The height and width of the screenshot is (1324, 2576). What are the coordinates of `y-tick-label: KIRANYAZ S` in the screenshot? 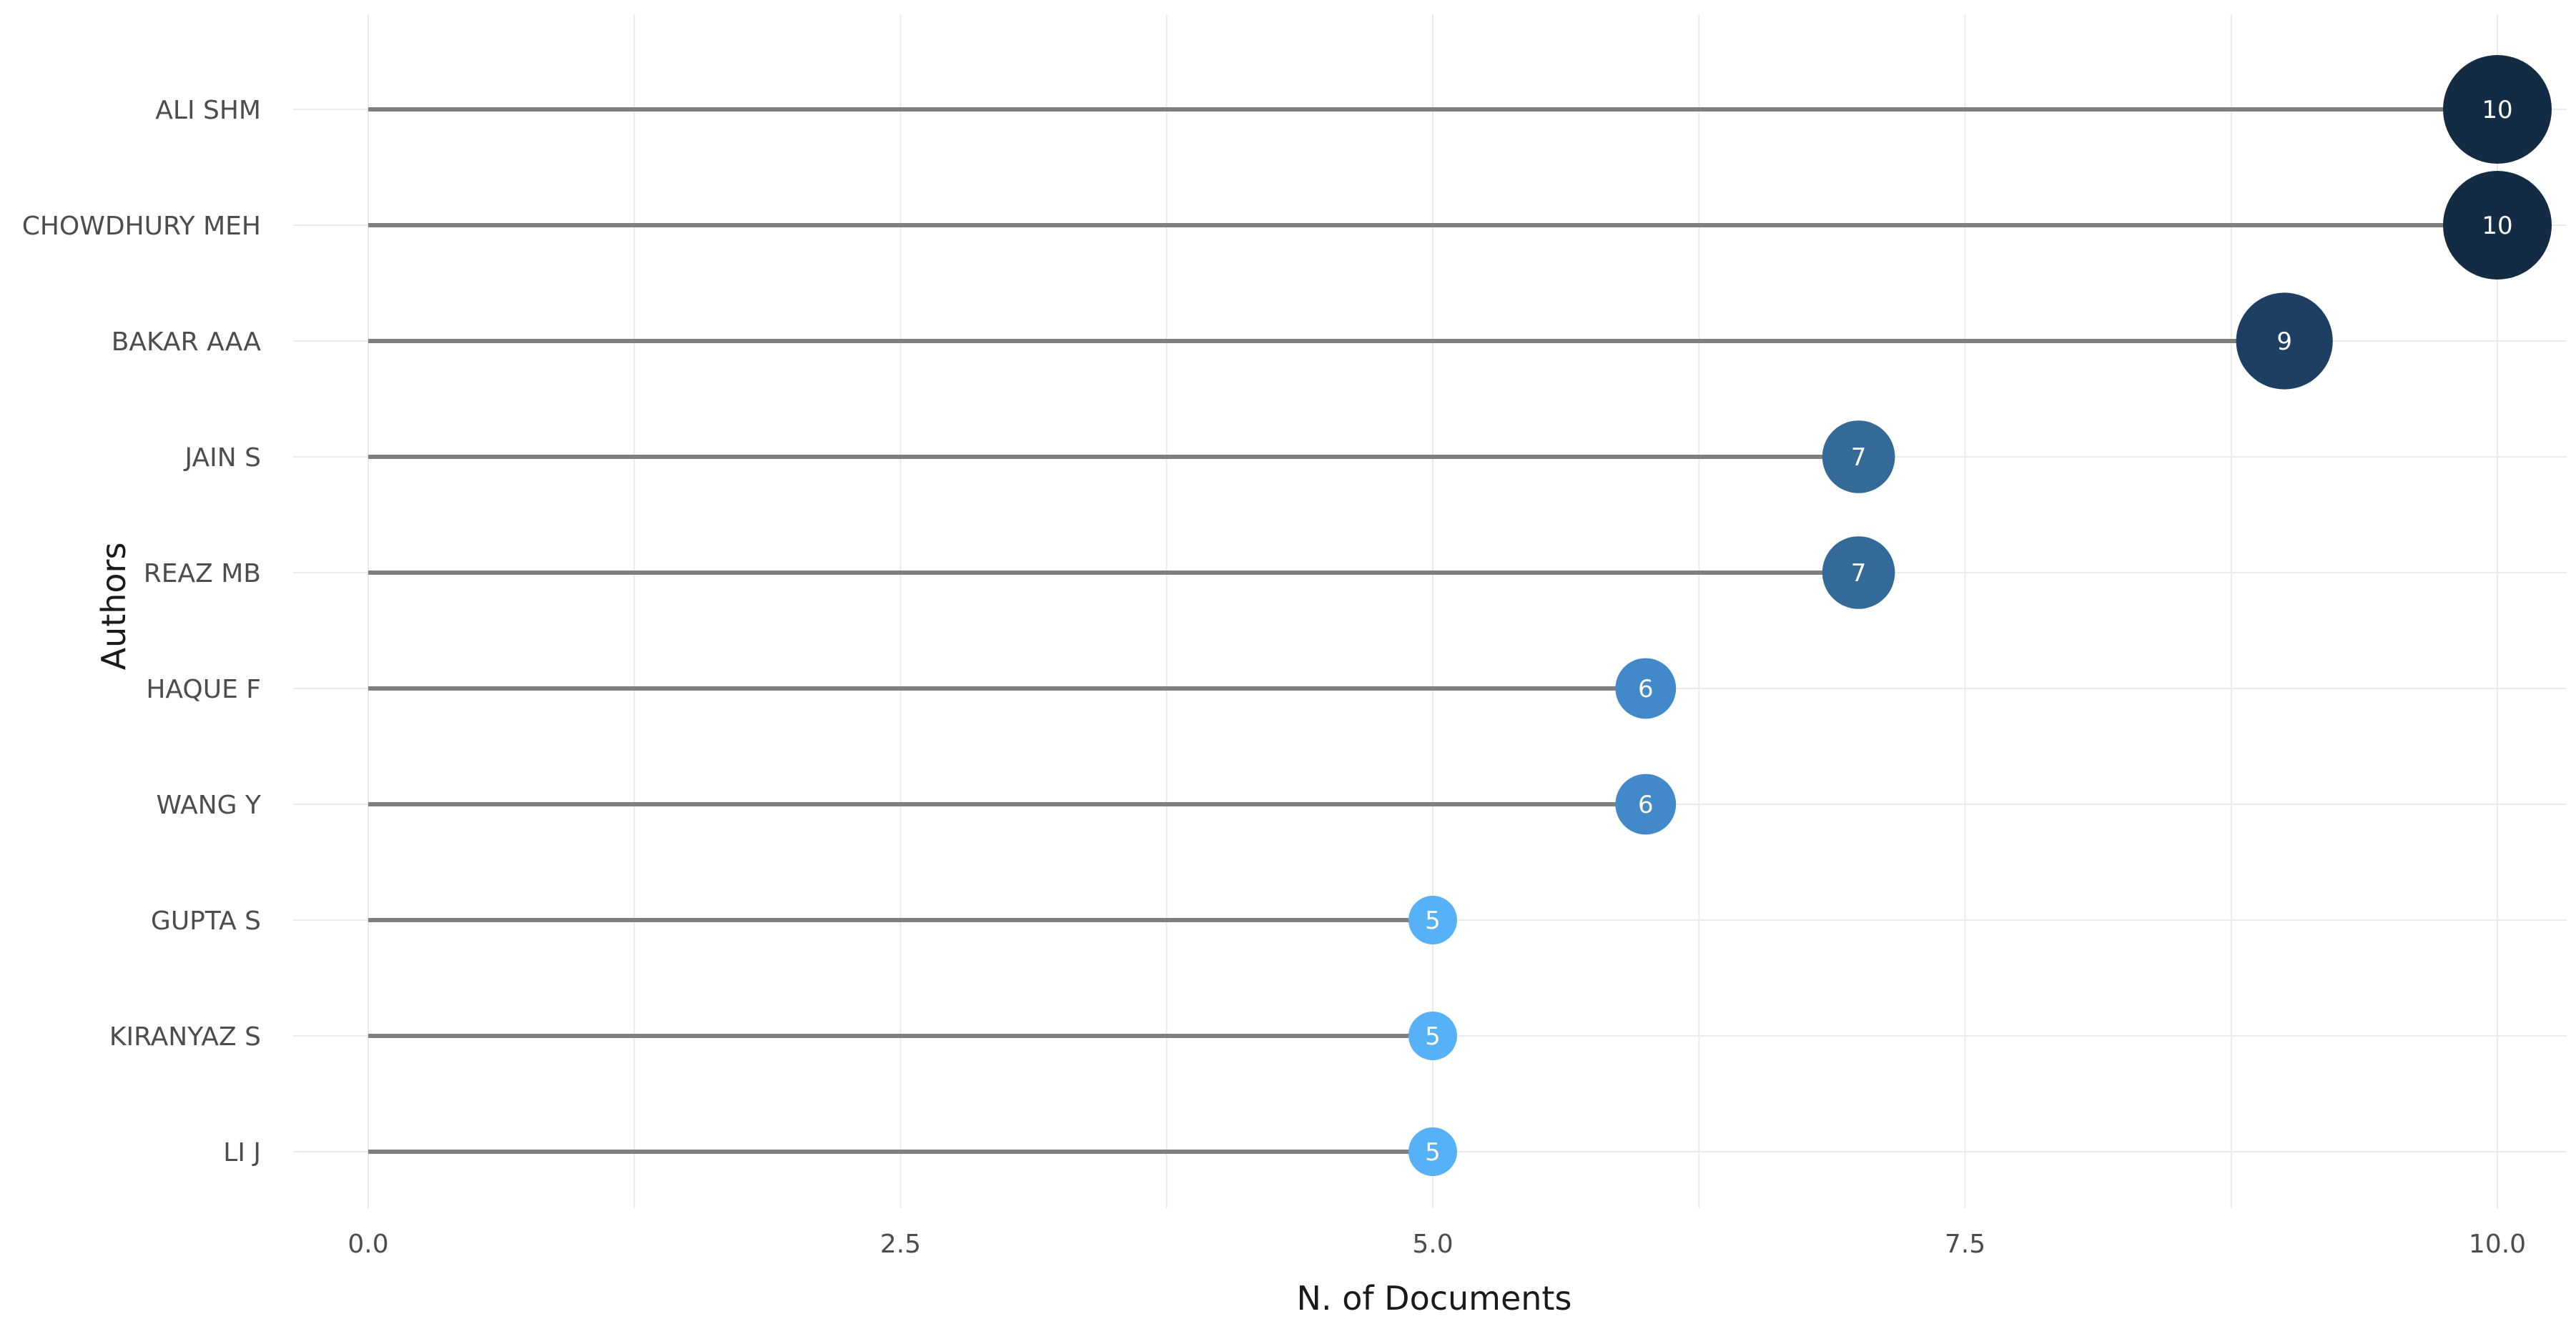 It's located at (185, 1037).